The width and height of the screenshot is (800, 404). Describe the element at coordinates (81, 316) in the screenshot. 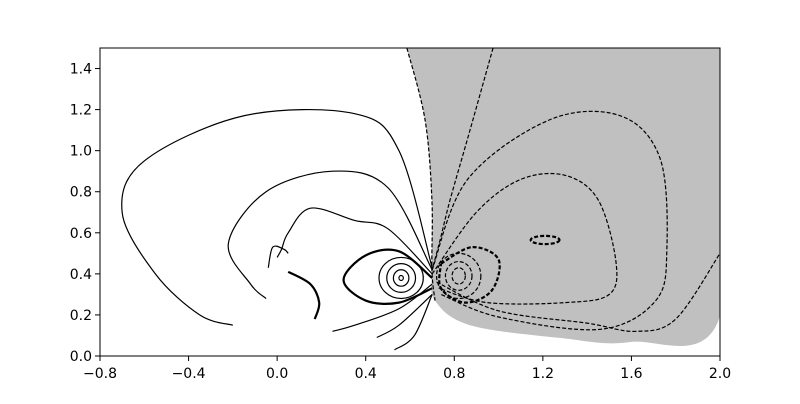

I see `y-tick-label: 0.2` at that location.